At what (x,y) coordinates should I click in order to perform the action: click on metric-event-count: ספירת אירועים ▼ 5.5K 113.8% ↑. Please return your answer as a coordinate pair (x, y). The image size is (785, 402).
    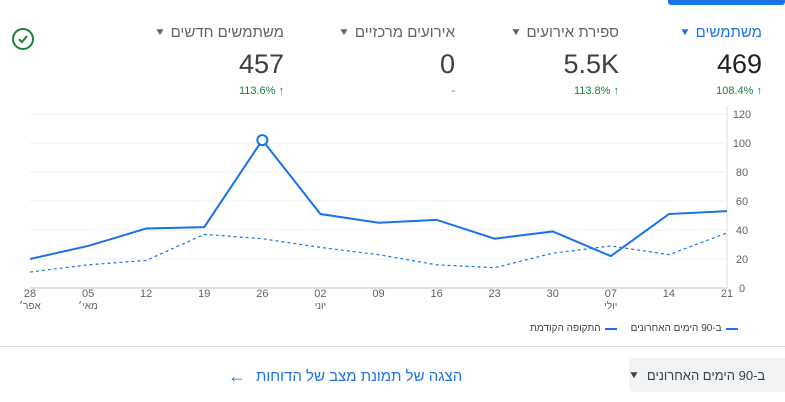
    Looking at the image, I should click on (544, 60).